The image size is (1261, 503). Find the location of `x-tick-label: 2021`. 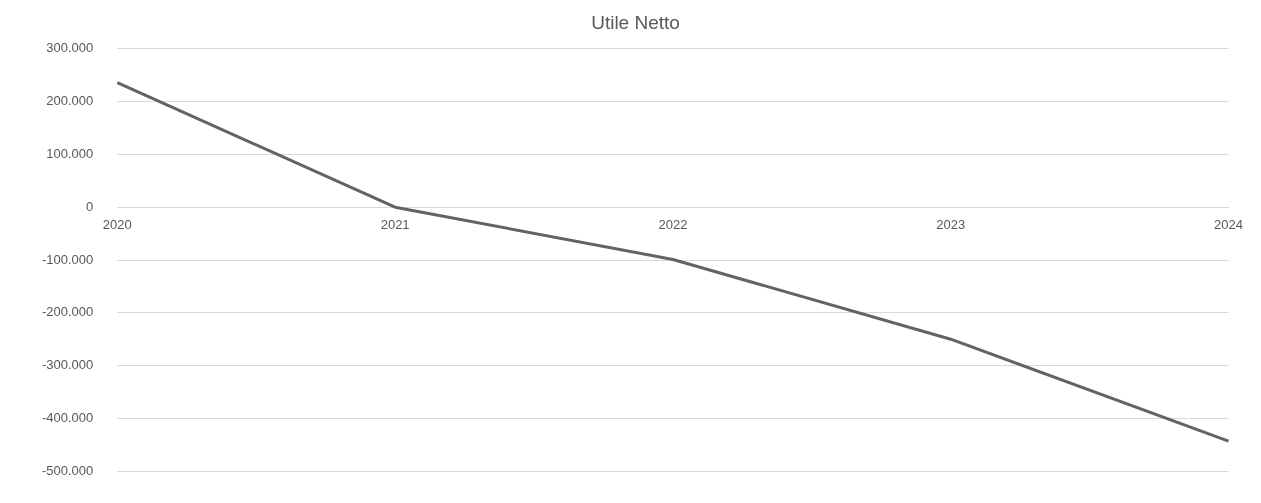

x-tick-label: 2021 is located at coordinates (395, 224).